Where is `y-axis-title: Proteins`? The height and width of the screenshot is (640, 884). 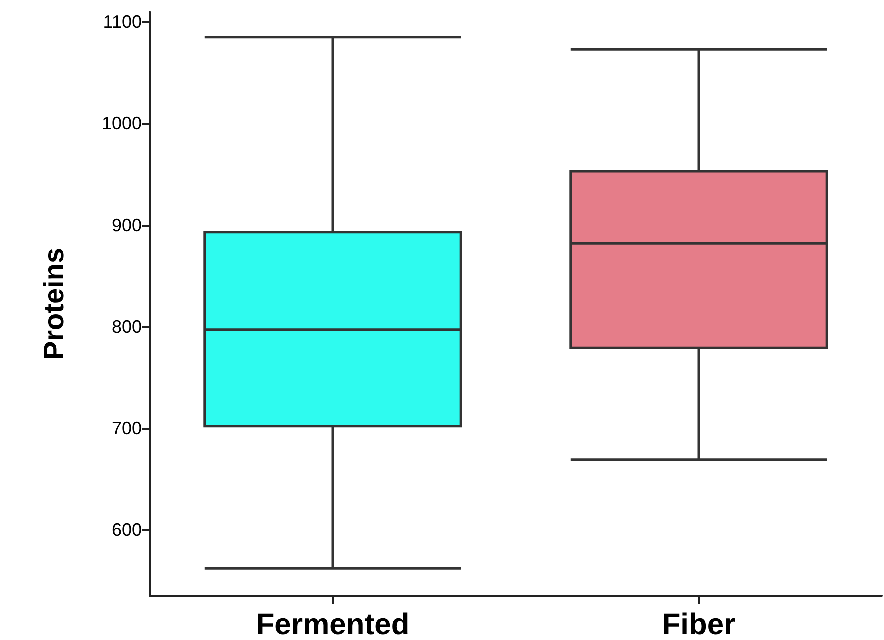
y-axis-title: Proteins is located at coordinates (54, 304).